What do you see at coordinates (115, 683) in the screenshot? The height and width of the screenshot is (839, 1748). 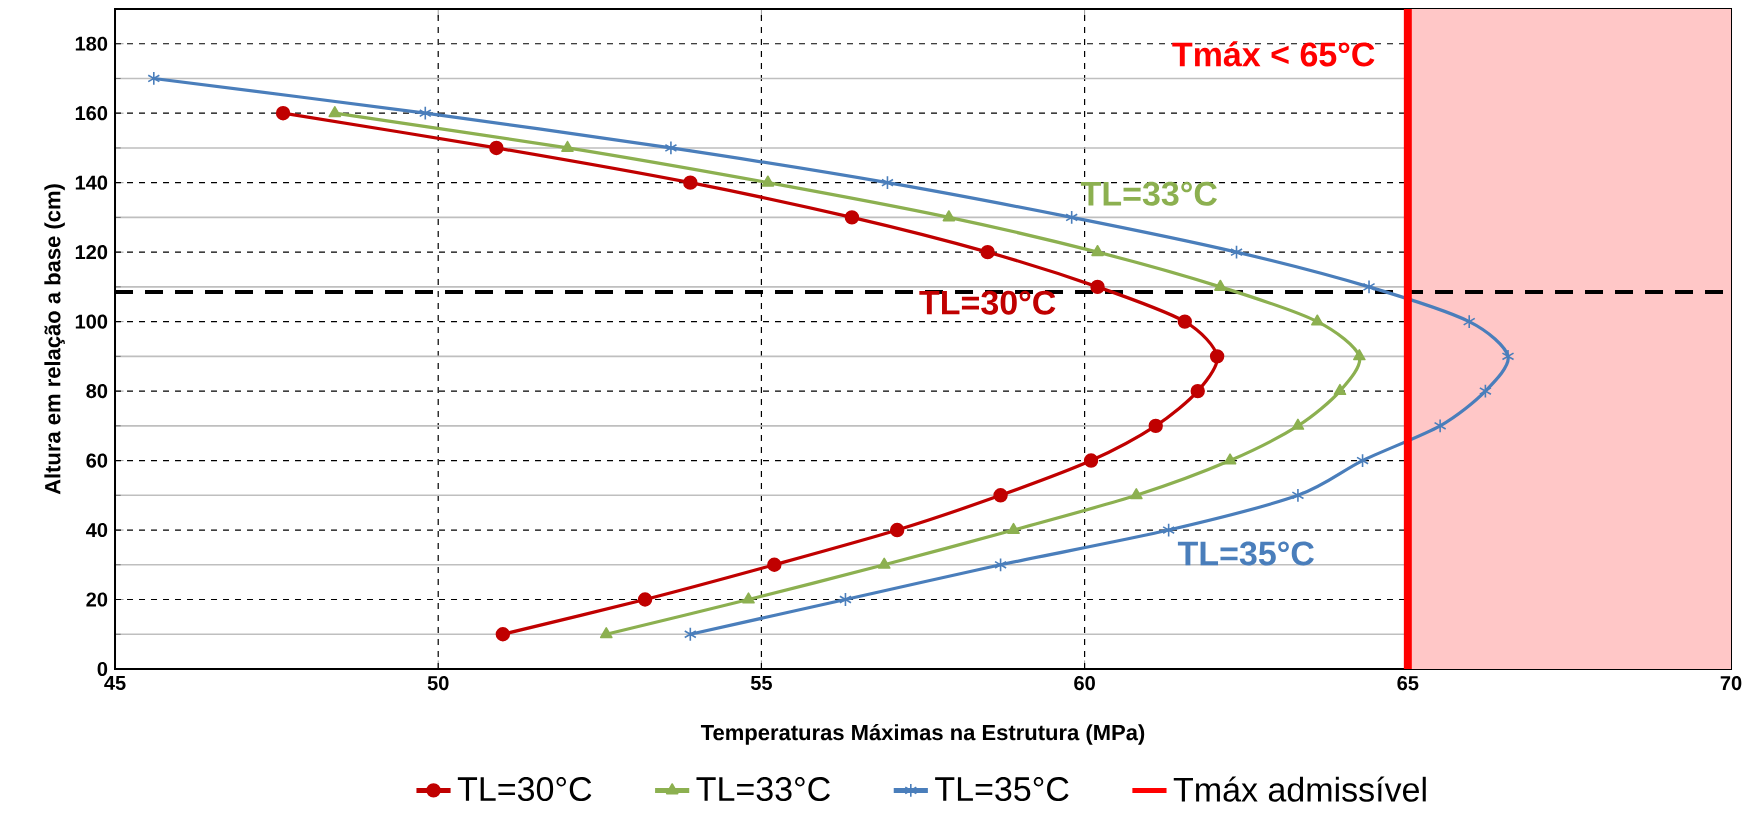 I see `x-tick-label: 45` at bounding box center [115, 683].